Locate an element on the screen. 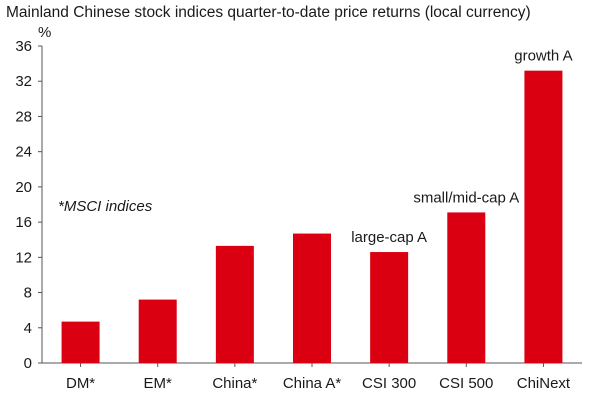 The height and width of the screenshot is (404, 589). x-tick-label: CSI 500 is located at coordinates (466, 383).